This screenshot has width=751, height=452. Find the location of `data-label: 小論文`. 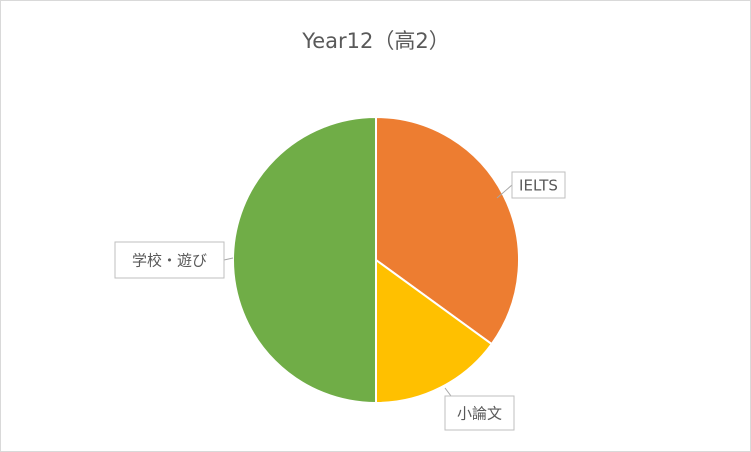

data-label: 小論文 is located at coordinates (479, 414).